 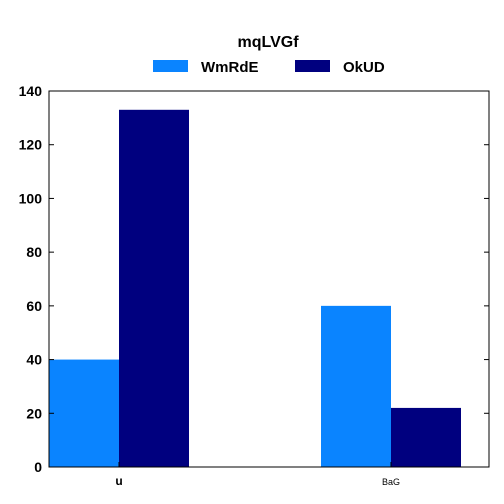 What do you see at coordinates (312, 66) in the screenshot?
I see `legend-swatch-OkUD` at bounding box center [312, 66].